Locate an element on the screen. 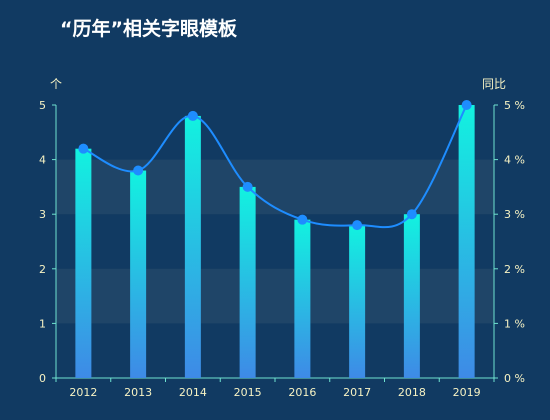 The height and width of the screenshot is (420, 550). y-tick-label-right: 2 % is located at coordinates (514, 269).